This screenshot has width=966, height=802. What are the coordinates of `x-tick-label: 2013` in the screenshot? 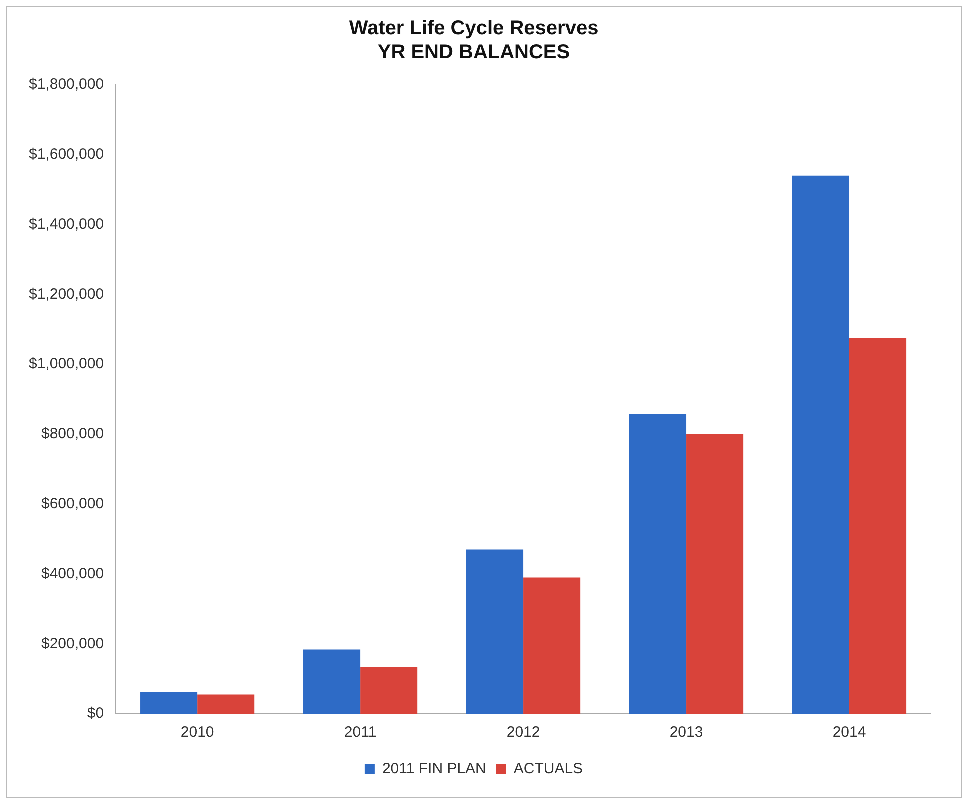 It's located at (687, 733).